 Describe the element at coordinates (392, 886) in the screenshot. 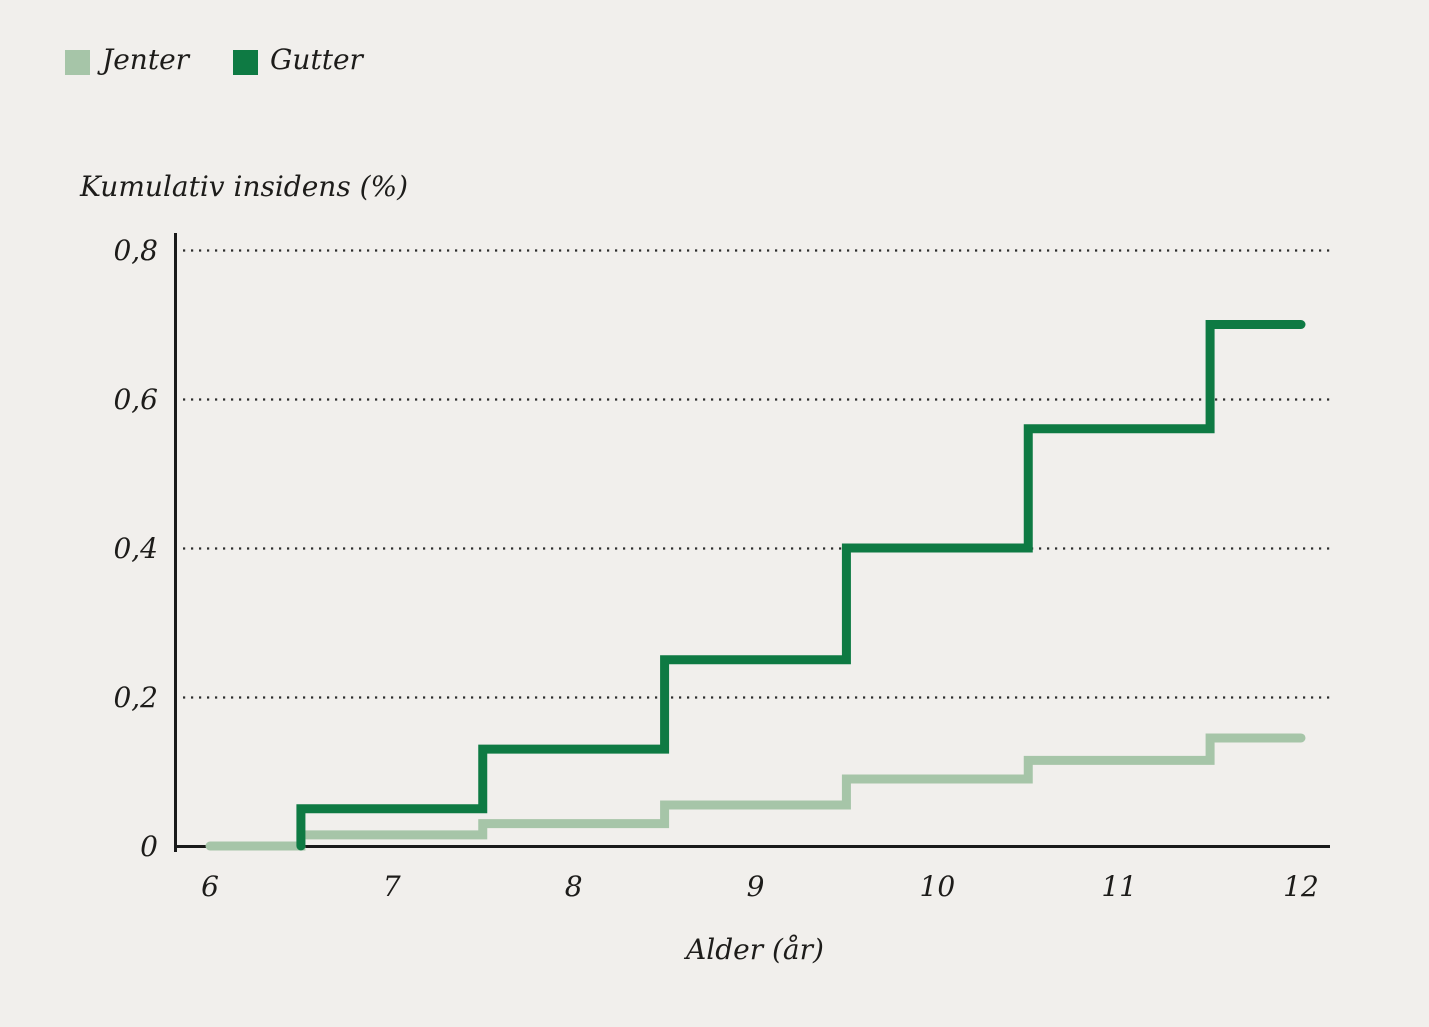

I see `x-tick-label: 7` at that location.